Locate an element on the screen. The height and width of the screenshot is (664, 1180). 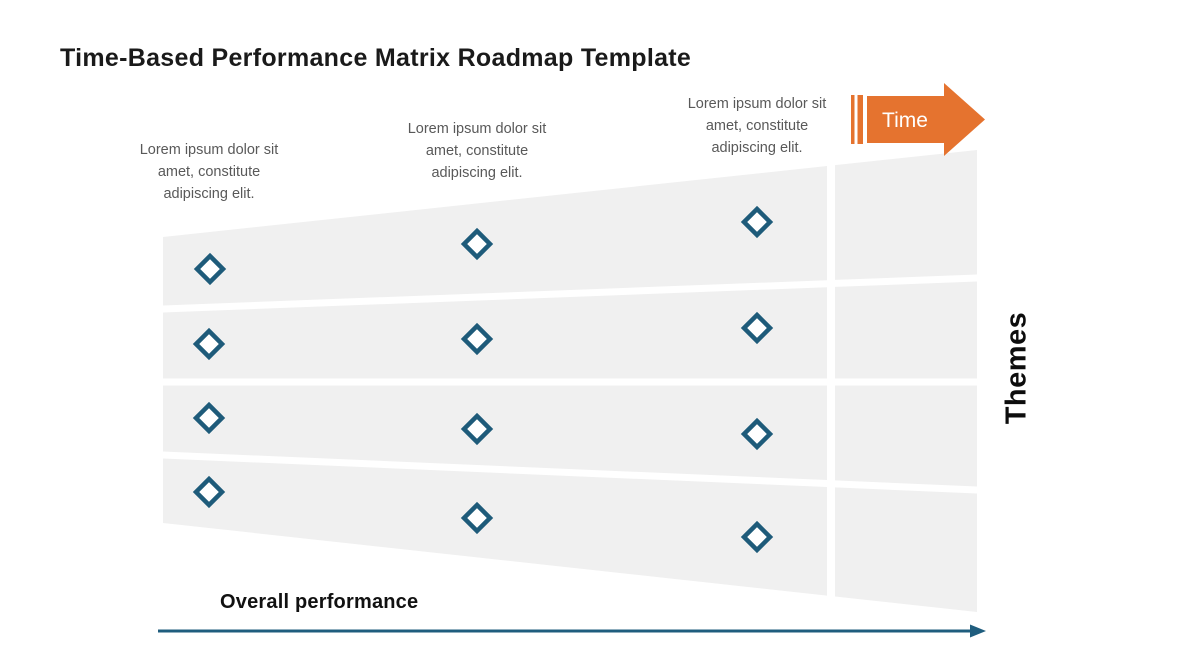
diamond-marker-r4-c1 is located at coordinates (209, 492).